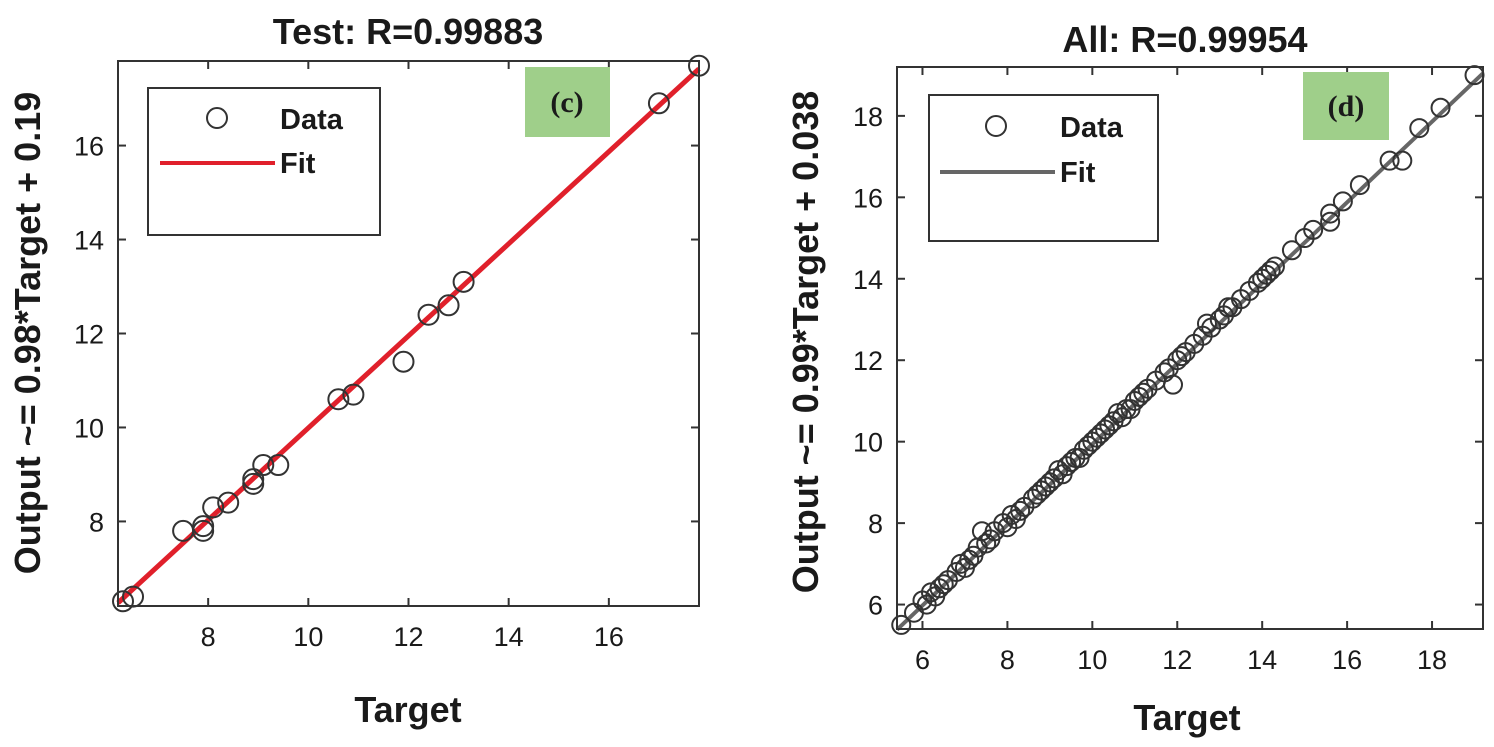 Image resolution: width=1494 pixels, height=747 pixels. Describe the element at coordinates (89, 335) in the screenshot. I see `panel-c-y-tick-label: 12` at that location.